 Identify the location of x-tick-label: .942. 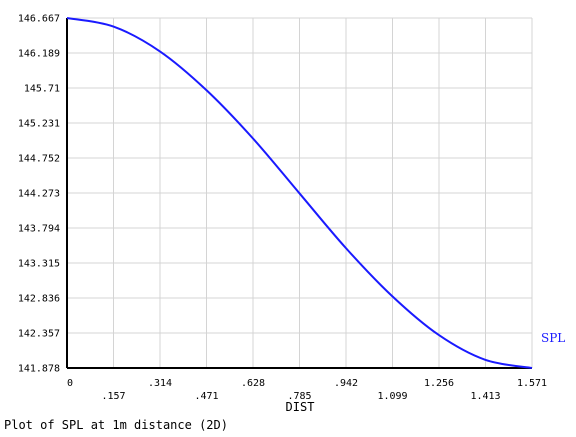
(346, 383).